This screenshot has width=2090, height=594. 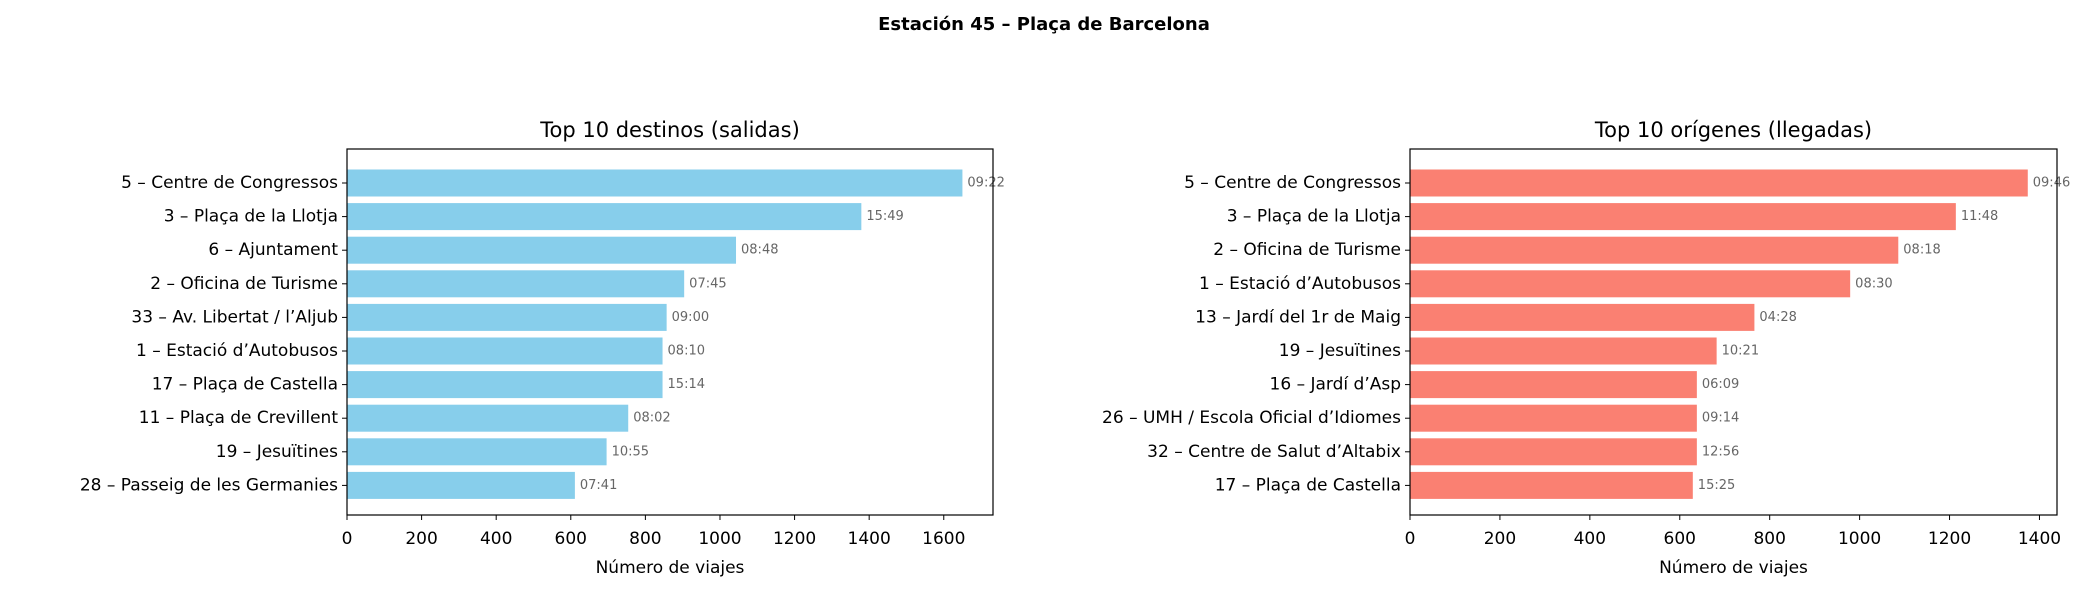 What do you see at coordinates (1873, 283) in the screenshot?
I see `bar-label: 08:30` at bounding box center [1873, 283].